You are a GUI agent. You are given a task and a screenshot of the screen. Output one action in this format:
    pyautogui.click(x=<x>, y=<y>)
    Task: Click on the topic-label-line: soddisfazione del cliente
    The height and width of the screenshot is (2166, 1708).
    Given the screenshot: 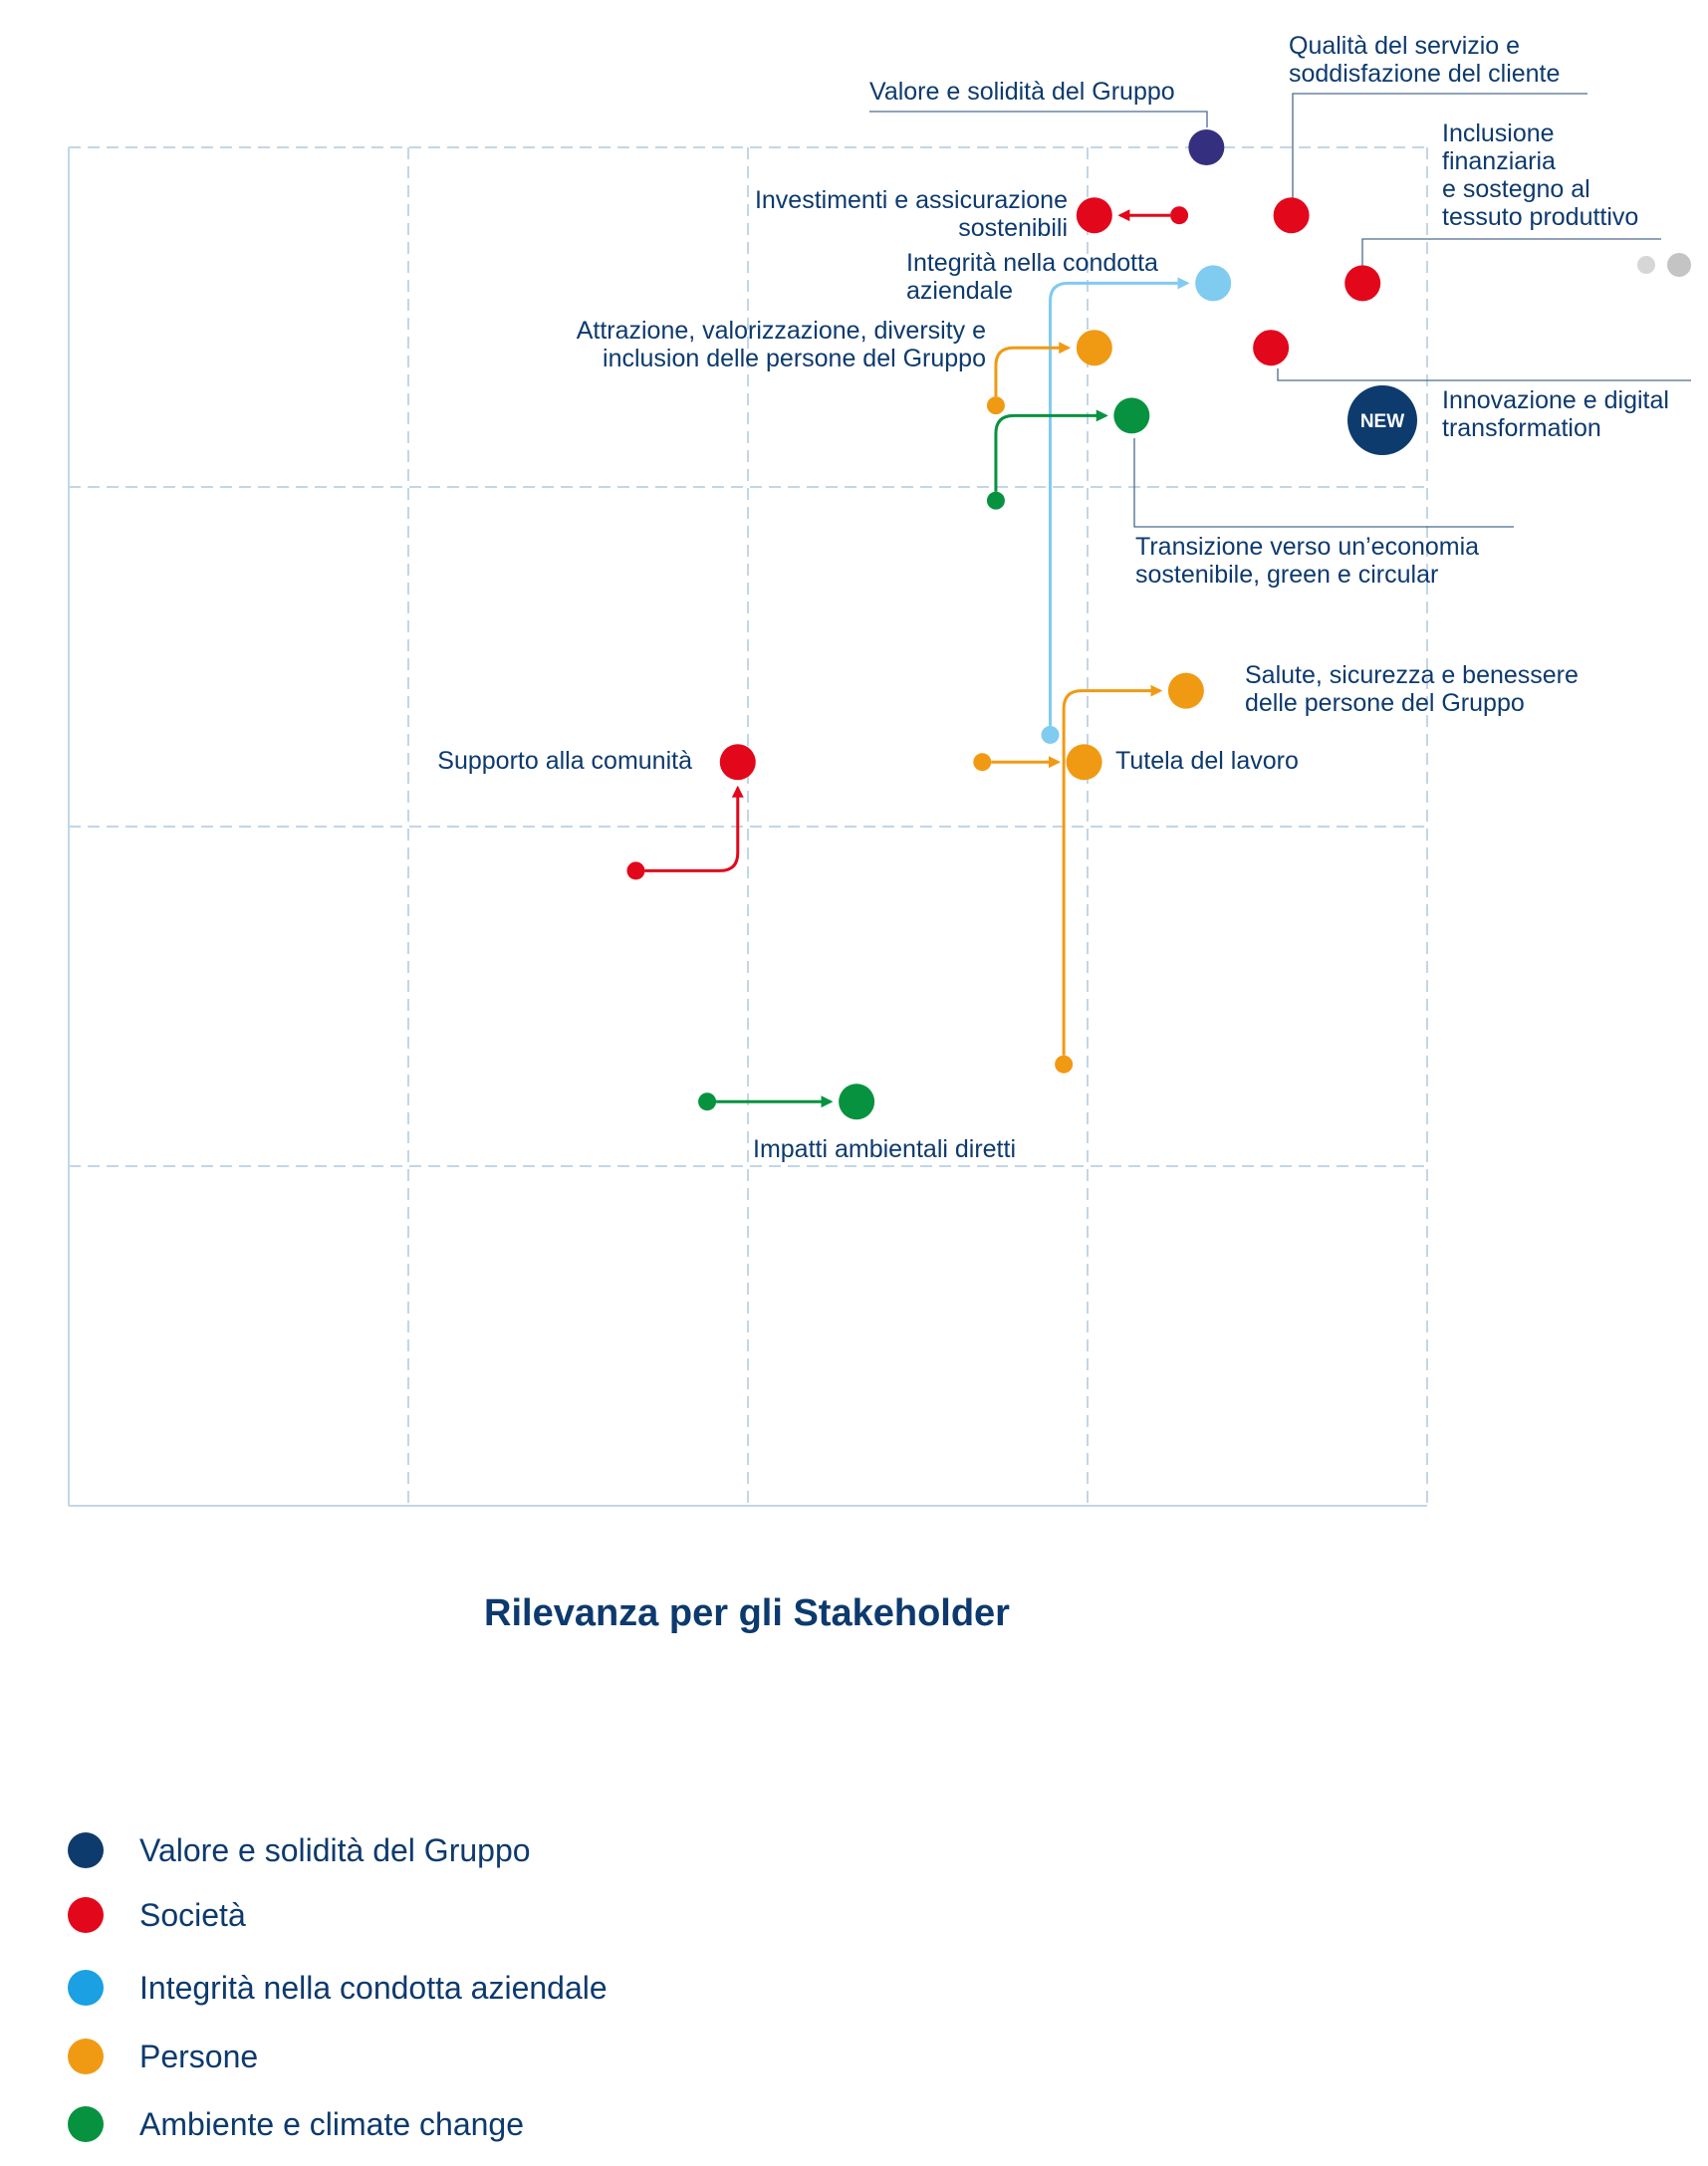 What is the action you would take?
    pyautogui.click(x=1424, y=74)
    